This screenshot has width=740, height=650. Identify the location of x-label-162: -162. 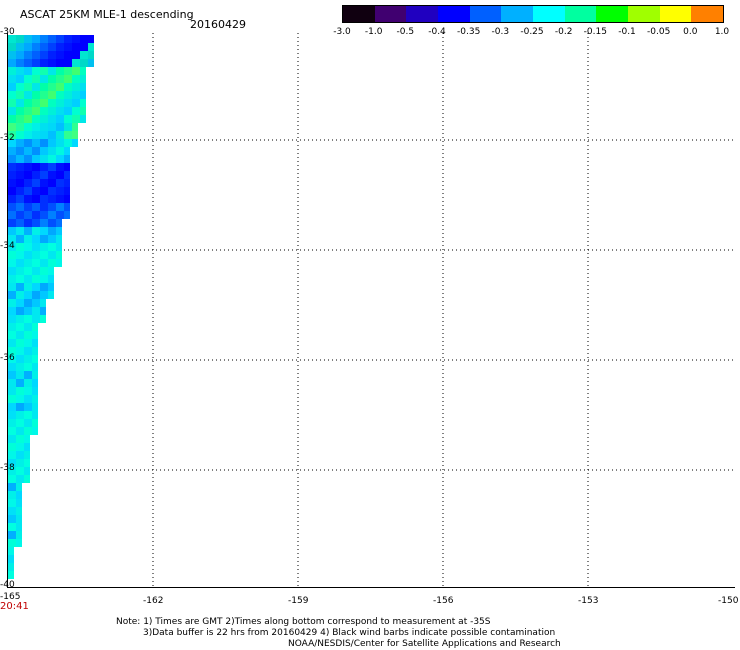
(153, 601).